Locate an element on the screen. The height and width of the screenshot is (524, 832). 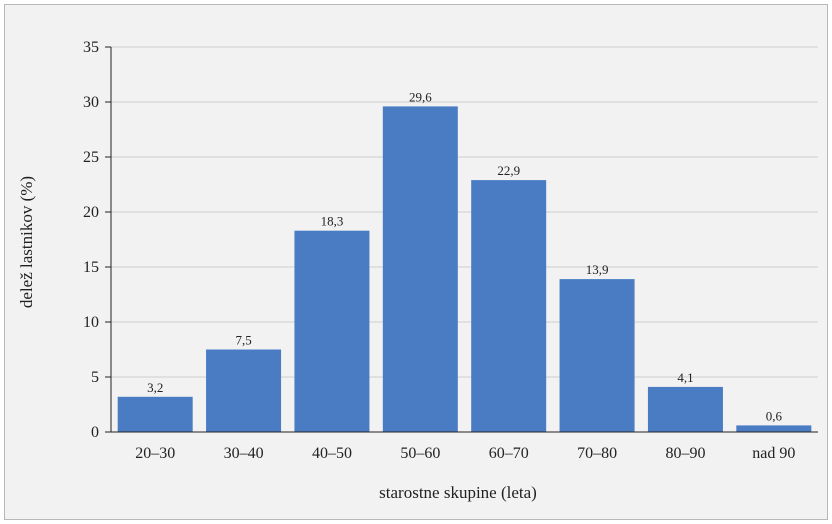
y-tick-label: 10 is located at coordinates (91, 322).